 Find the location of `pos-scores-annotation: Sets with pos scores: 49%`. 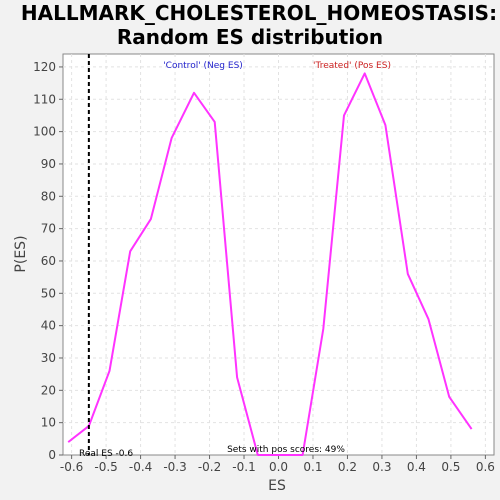

pos-scores-annotation: Sets with pos scores: 49% is located at coordinates (286, 450).